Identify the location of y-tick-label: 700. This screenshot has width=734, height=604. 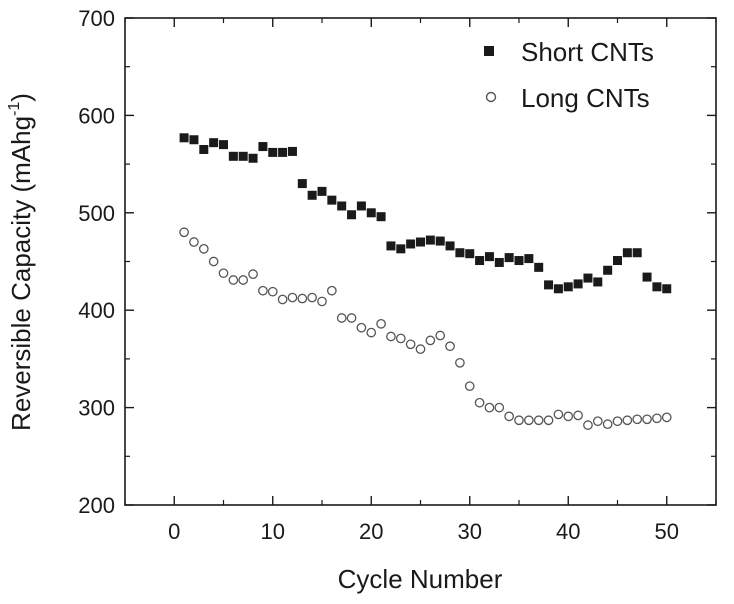
(96, 18).